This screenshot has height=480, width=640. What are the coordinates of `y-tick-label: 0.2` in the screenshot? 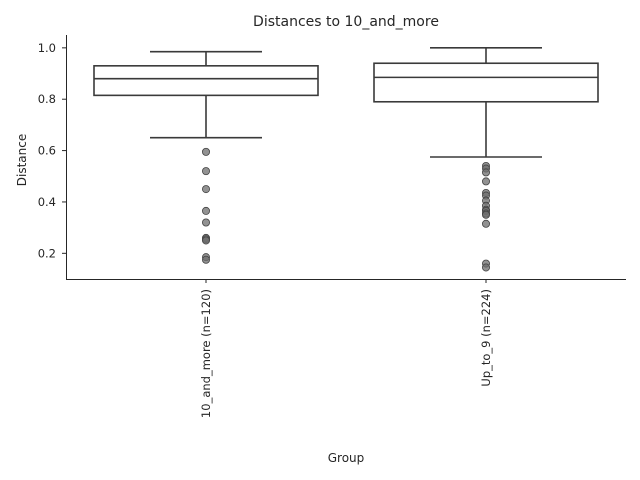 It's located at (47, 253).